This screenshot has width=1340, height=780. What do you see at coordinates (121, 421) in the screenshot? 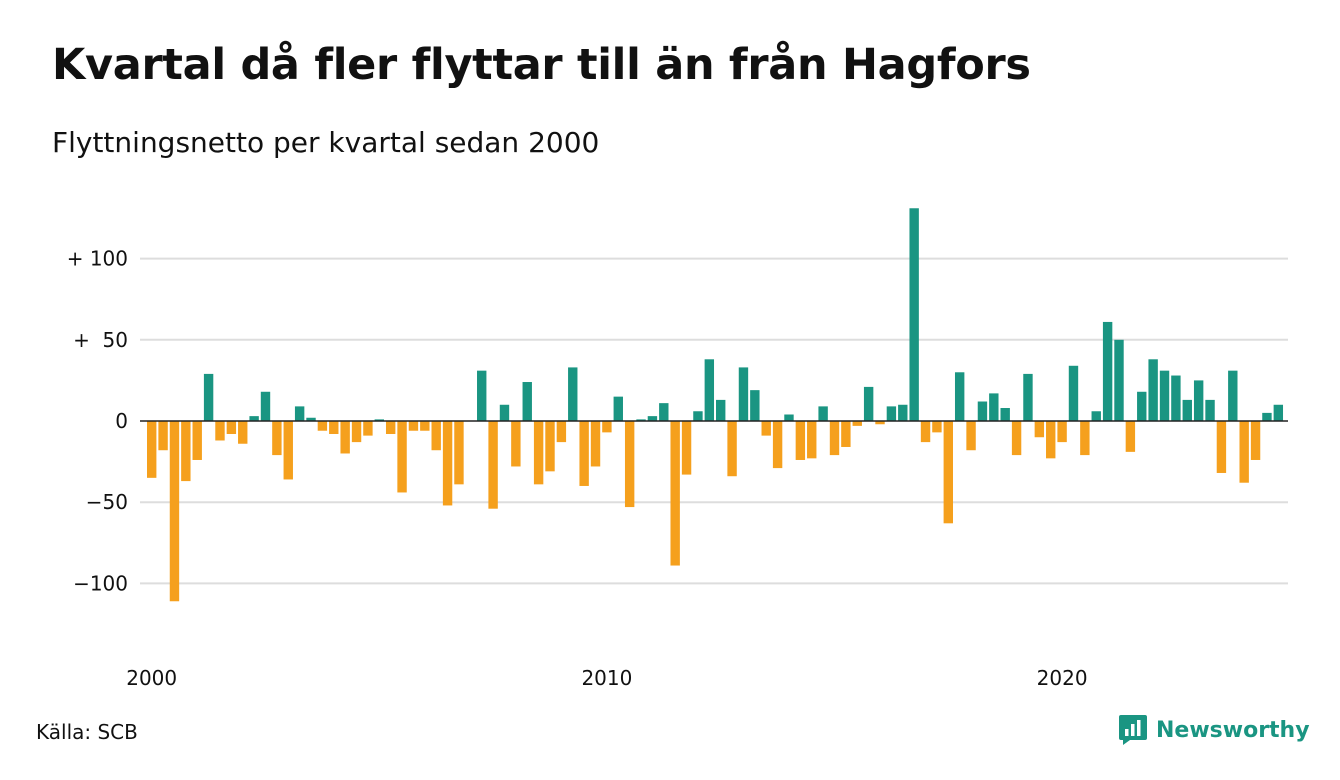
I see `y-tick-label: 0` at bounding box center [121, 421].